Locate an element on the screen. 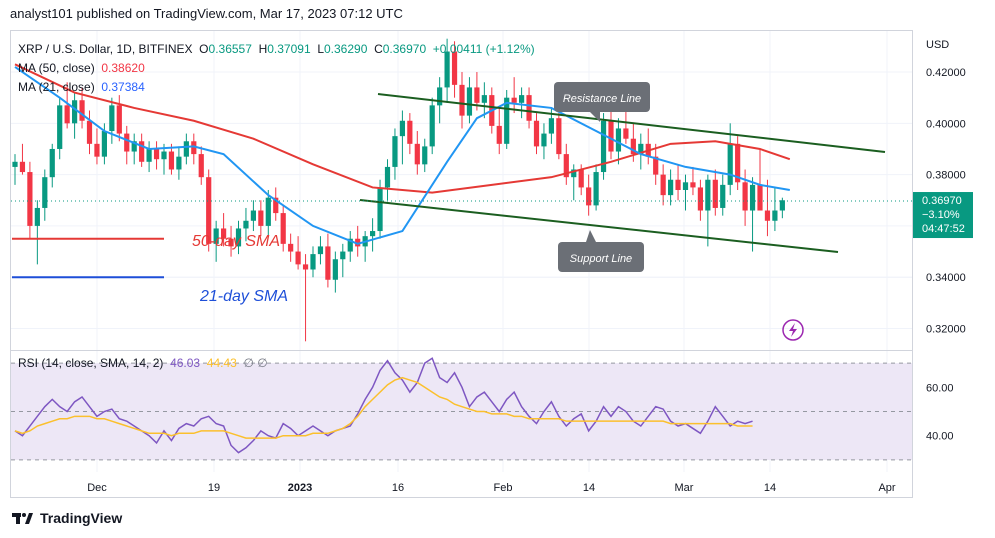 The width and height of the screenshot is (995, 538). rsi-label: RSI (14, close, SMA, 14, 2) is located at coordinates (91, 363).